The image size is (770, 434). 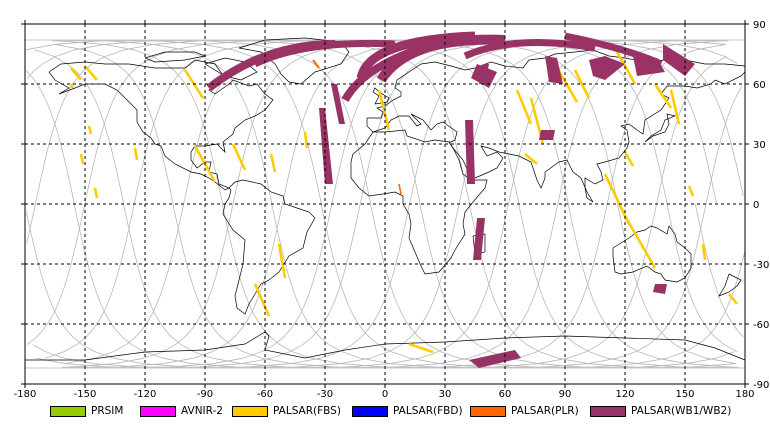 I want to click on coastline-japan, so click(x=660, y=128).